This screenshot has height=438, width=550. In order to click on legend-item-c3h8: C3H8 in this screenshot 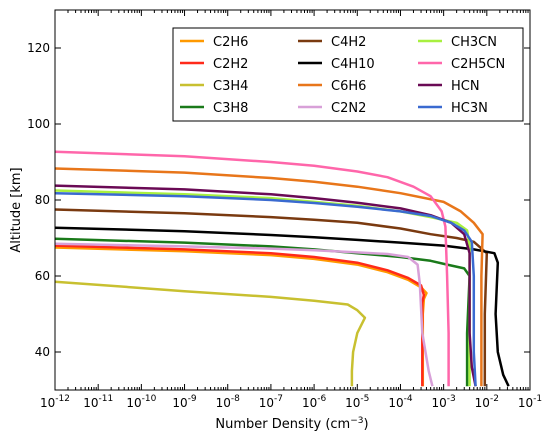, I will do `click(214, 108)`.